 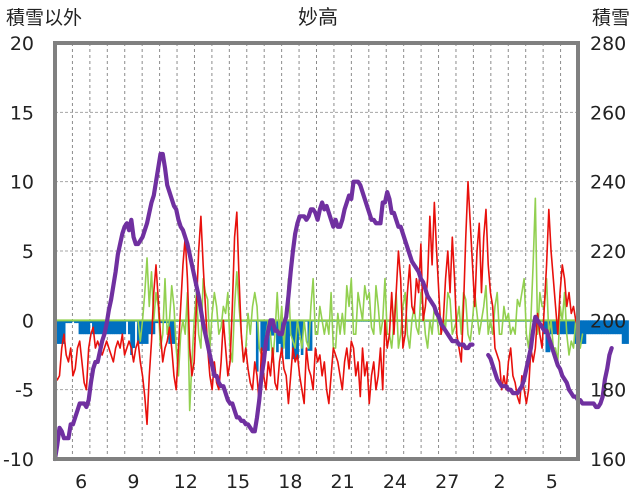 What do you see at coordinates (552, 482) in the screenshot?
I see `x-tick-label: 5` at bounding box center [552, 482].